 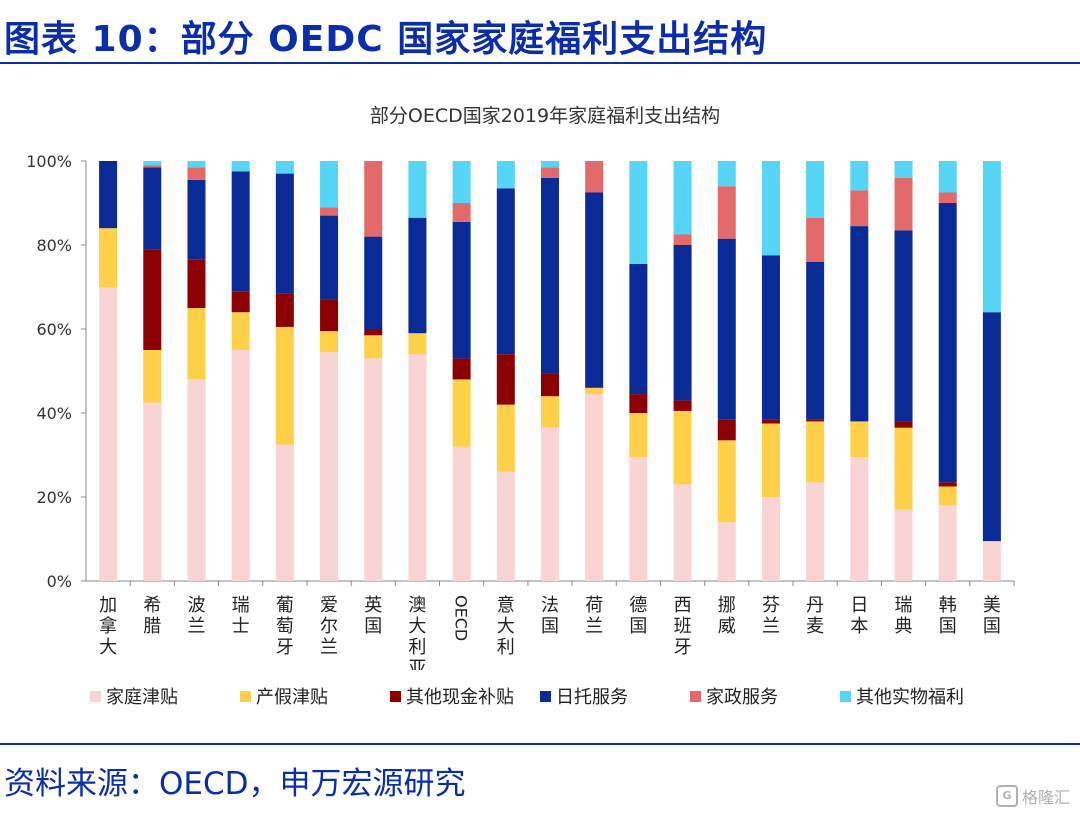 What do you see at coordinates (142, 697) in the screenshot?
I see `legend-label: 家庭津贴` at bounding box center [142, 697].